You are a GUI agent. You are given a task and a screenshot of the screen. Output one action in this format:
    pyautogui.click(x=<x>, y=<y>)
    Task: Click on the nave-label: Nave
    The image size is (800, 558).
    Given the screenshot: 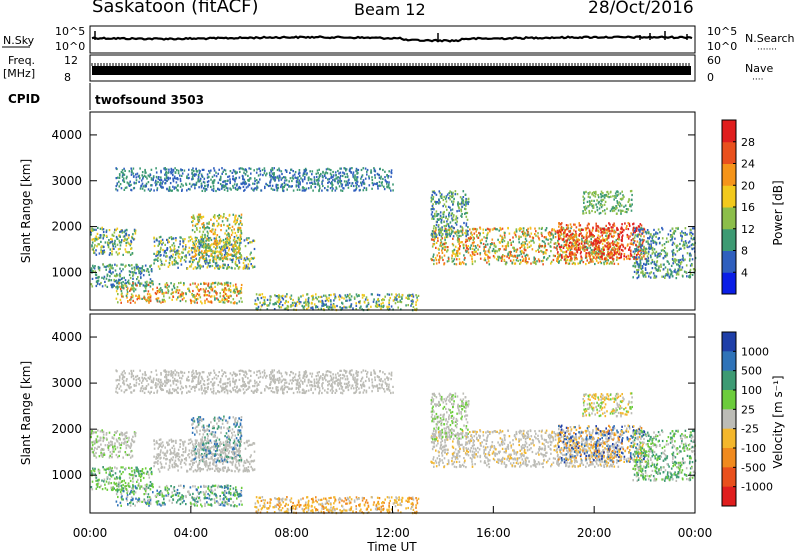 What is the action you would take?
    pyautogui.click(x=759, y=68)
    